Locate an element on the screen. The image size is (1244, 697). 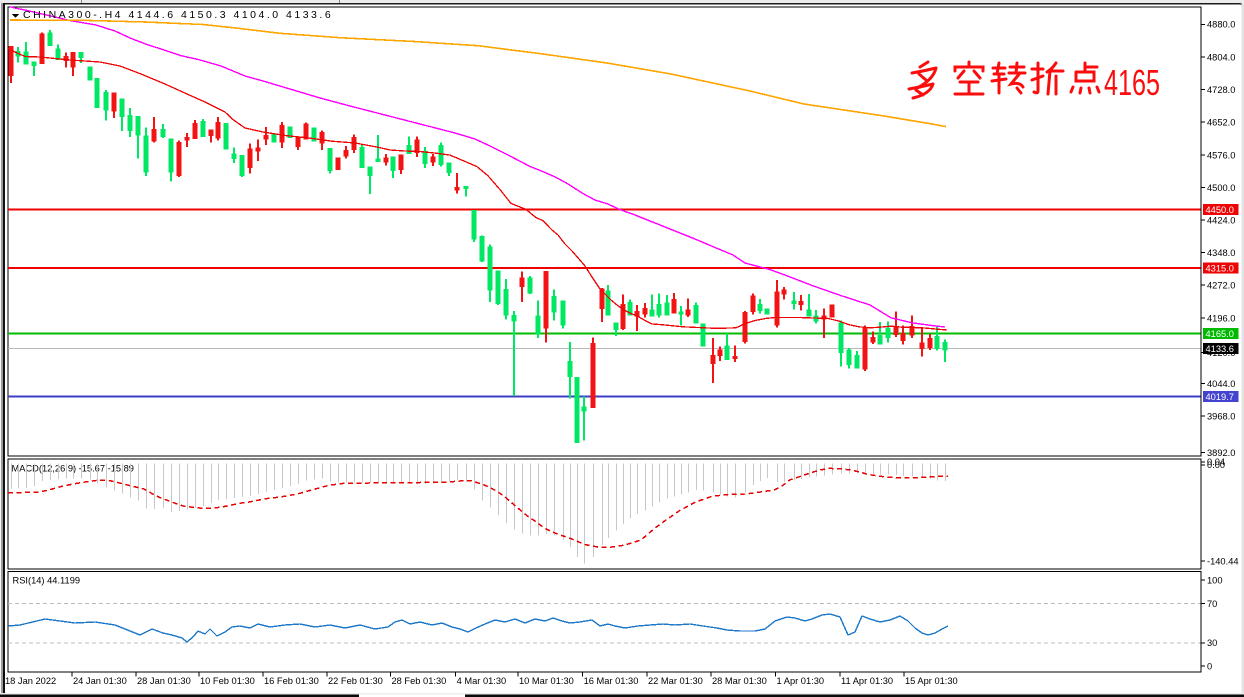
svg-text: 0 is located at coordinates (1209, 666).